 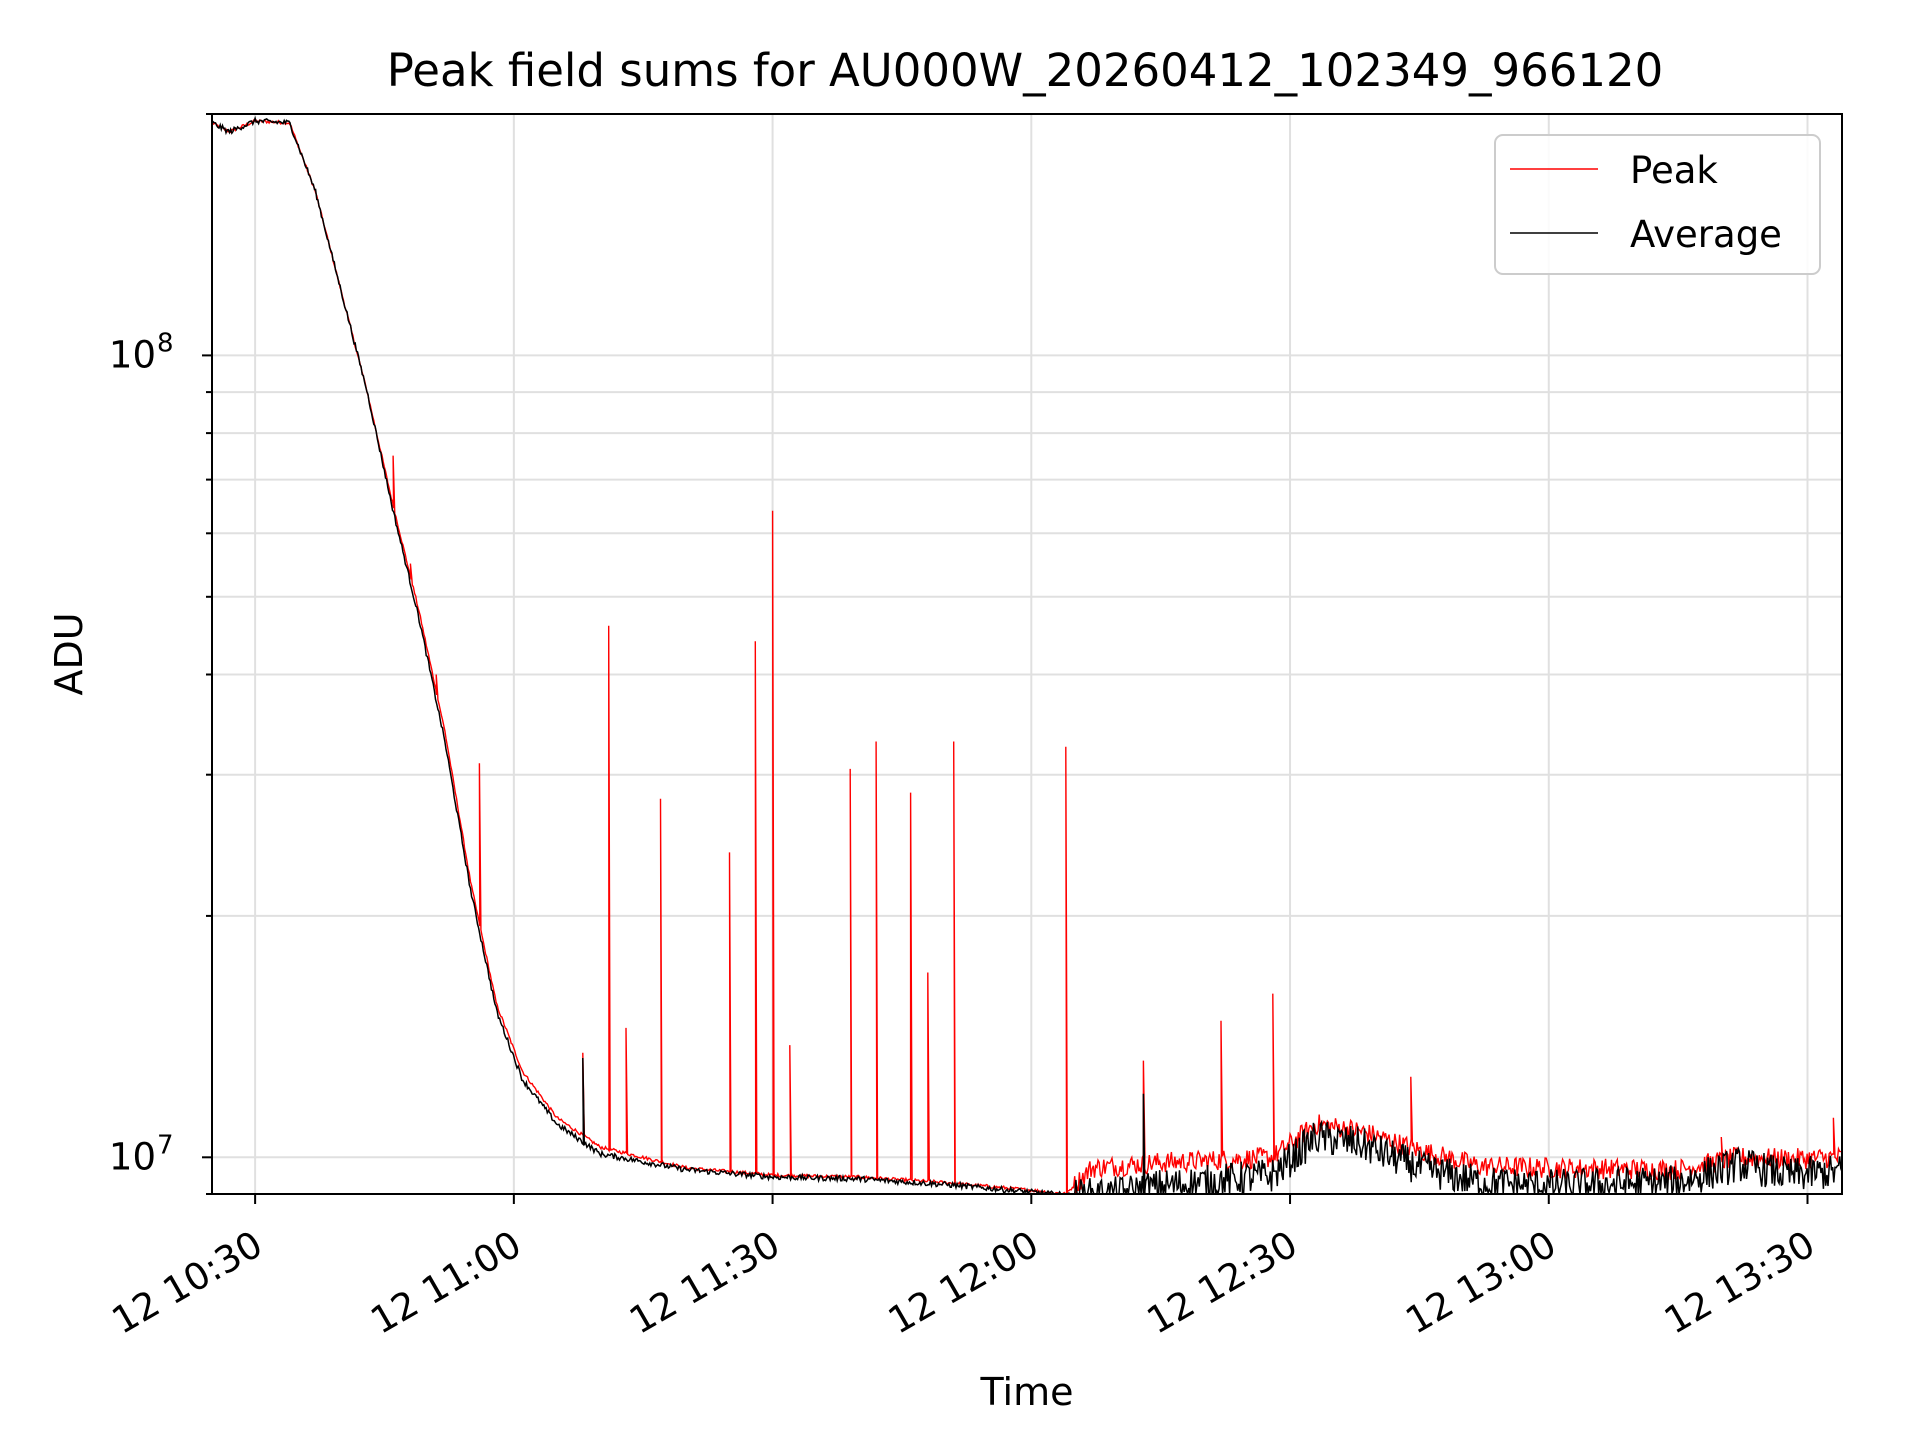 I want to click on y-tick-exponent: 8, so click(x=165, y=343).